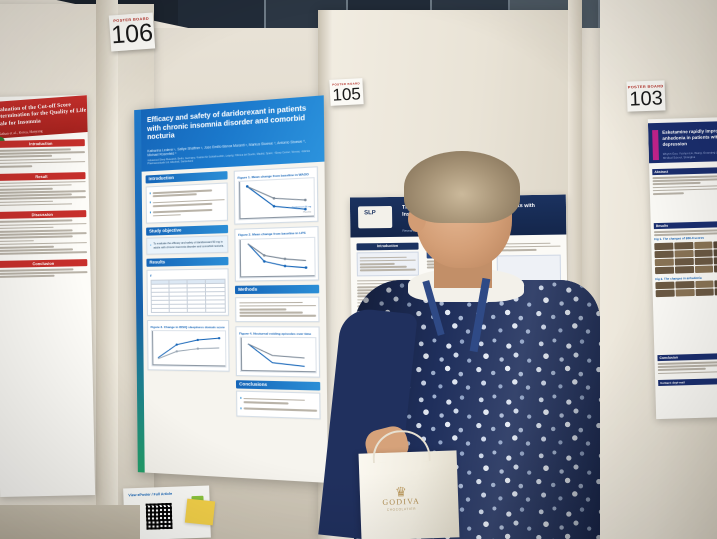 This screenshot has height=539, width=717. What do you see at coordinates (187, 295) in the screenshot?
I see `results-table` at bounding box center [187, 295].